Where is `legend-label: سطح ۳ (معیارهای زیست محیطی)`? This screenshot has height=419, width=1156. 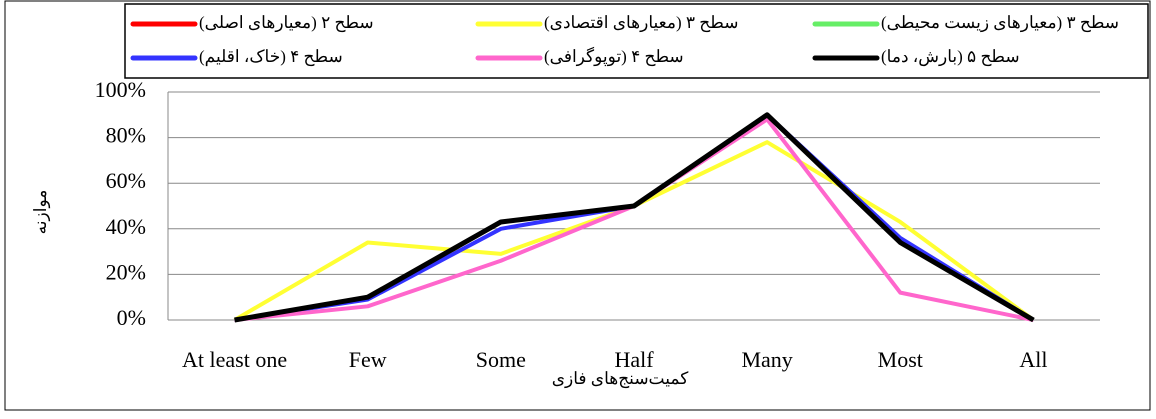 legend-label: سطح ۳ (معیارهای زیست محیطی) is located at coordinates (1000, 23).